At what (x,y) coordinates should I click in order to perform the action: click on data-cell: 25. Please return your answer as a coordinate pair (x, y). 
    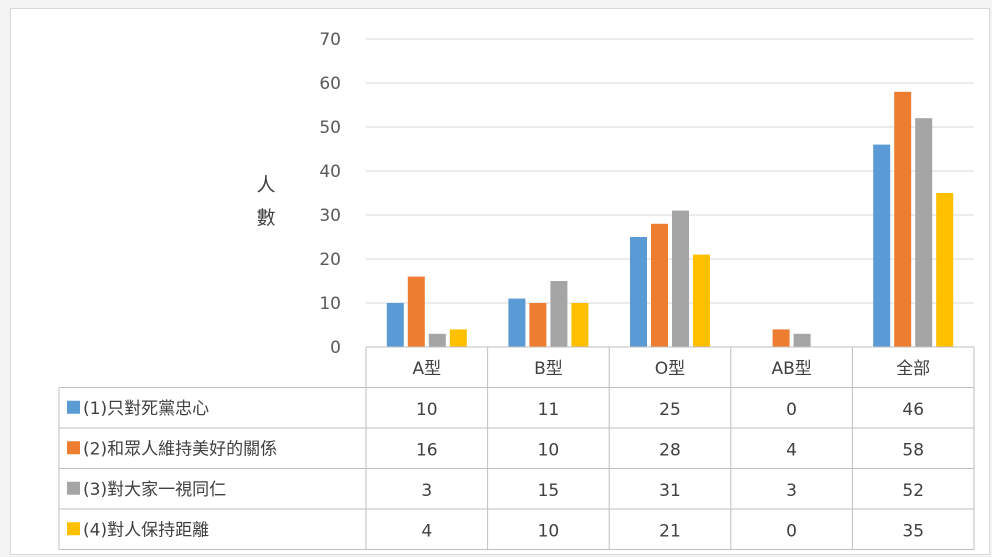
    Looking at the image, I should click on (670, 410).